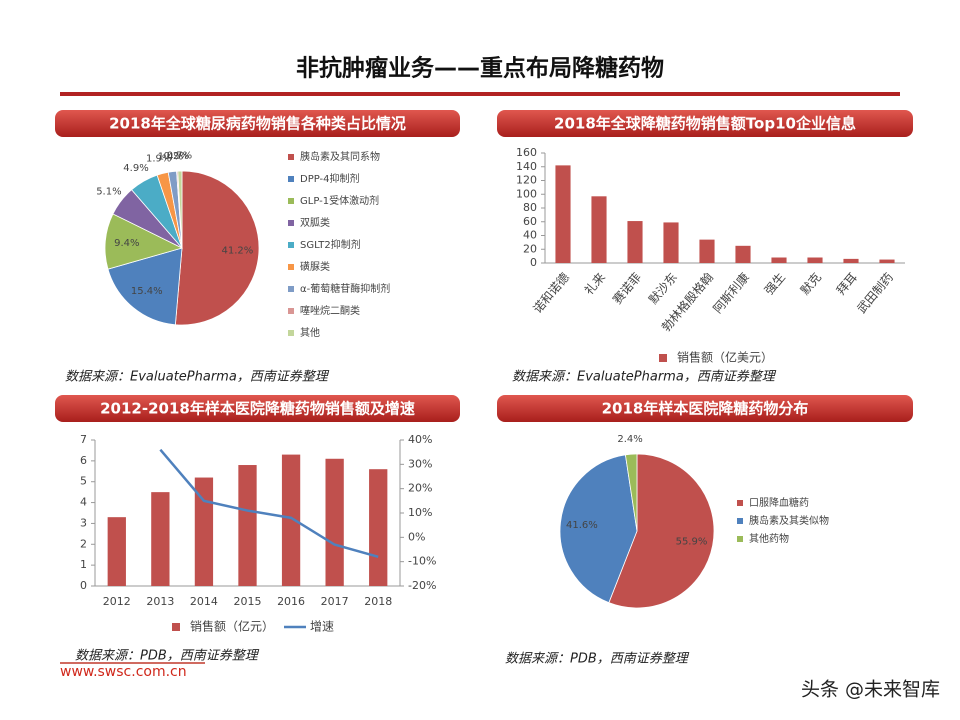 The image size is (960, 720). What do you see at coordinates (83, 460) in the screenshot?
I see `y-tick-label: 6` at bounding box center [83, 460].